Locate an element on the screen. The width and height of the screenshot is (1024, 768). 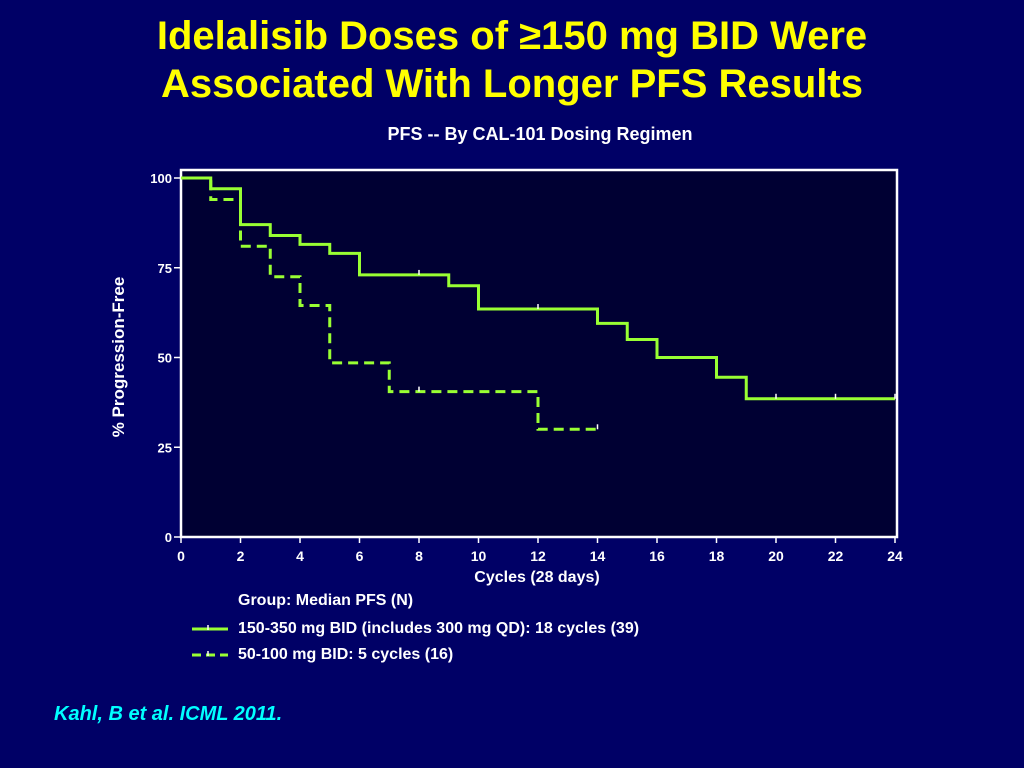
chart-title: PFS -- By CAL-101 Dosing Regimen is located at coordinates (540, 134).